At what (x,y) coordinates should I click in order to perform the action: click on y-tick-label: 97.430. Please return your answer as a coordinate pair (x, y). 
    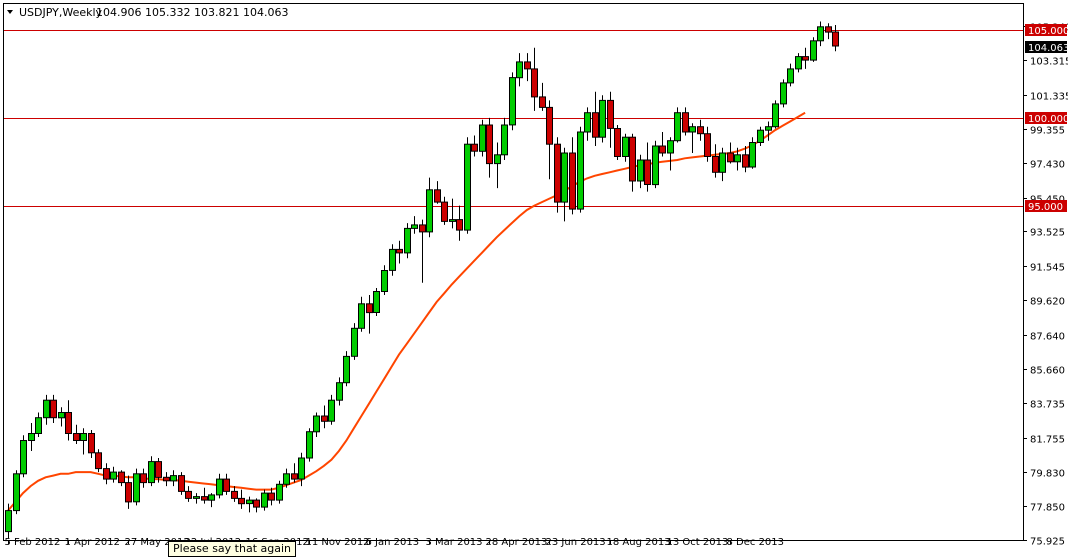
    Looking at the image, I should click on (1047, 165).